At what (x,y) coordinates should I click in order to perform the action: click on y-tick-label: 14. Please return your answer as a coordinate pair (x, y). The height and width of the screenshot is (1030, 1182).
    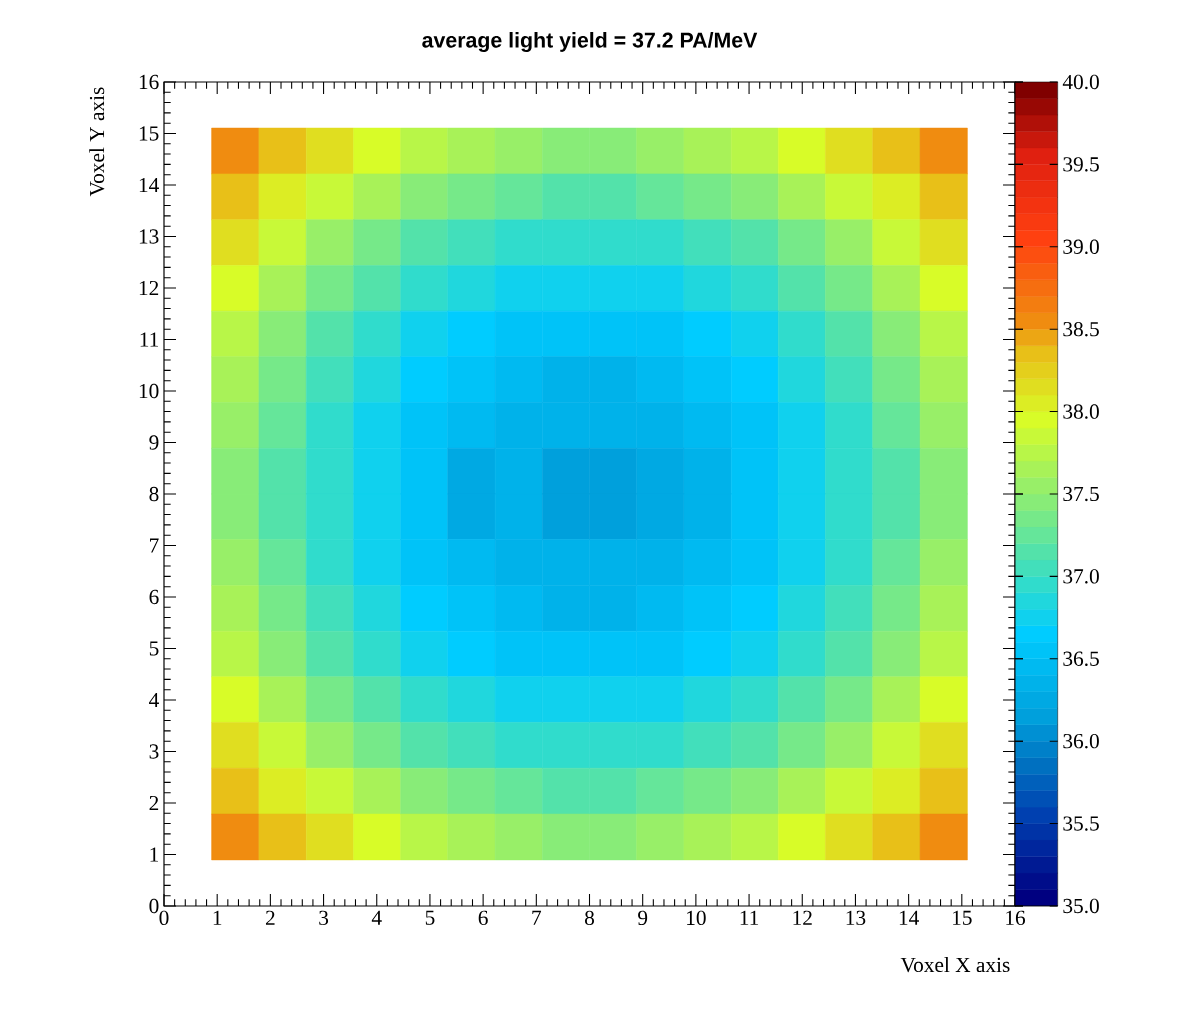
    Looking at the image, I should click on (149, 185).